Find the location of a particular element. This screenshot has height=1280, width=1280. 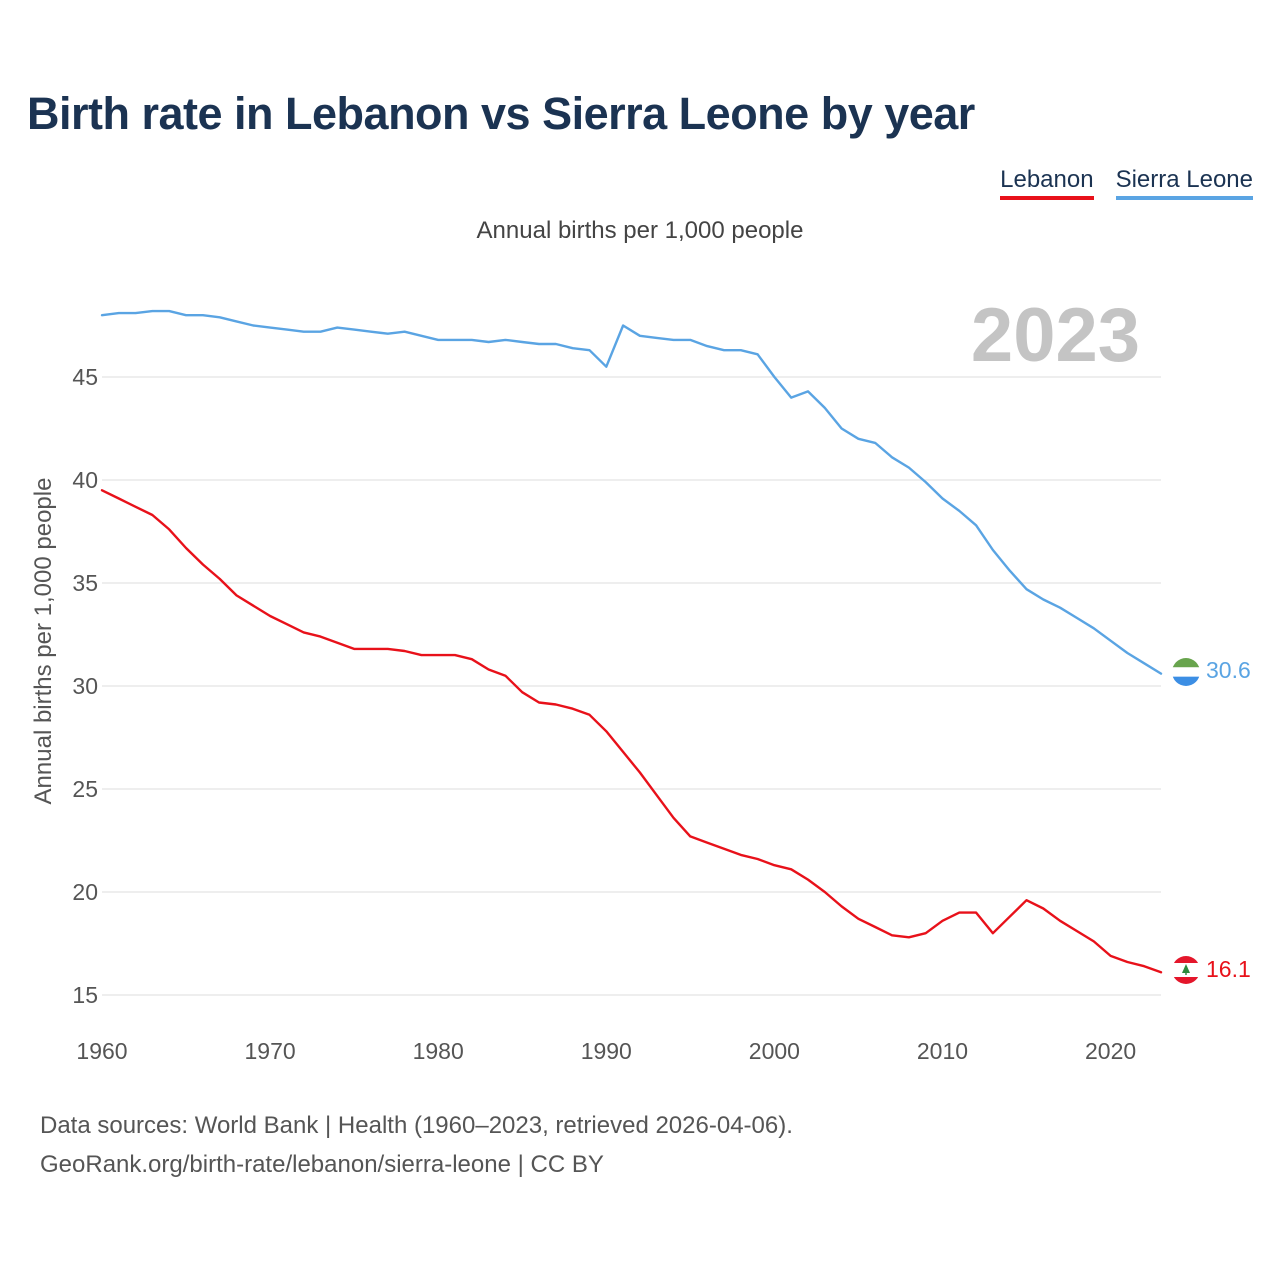

x-tick-1960: 1960 is located at coordinates (101, 1051).